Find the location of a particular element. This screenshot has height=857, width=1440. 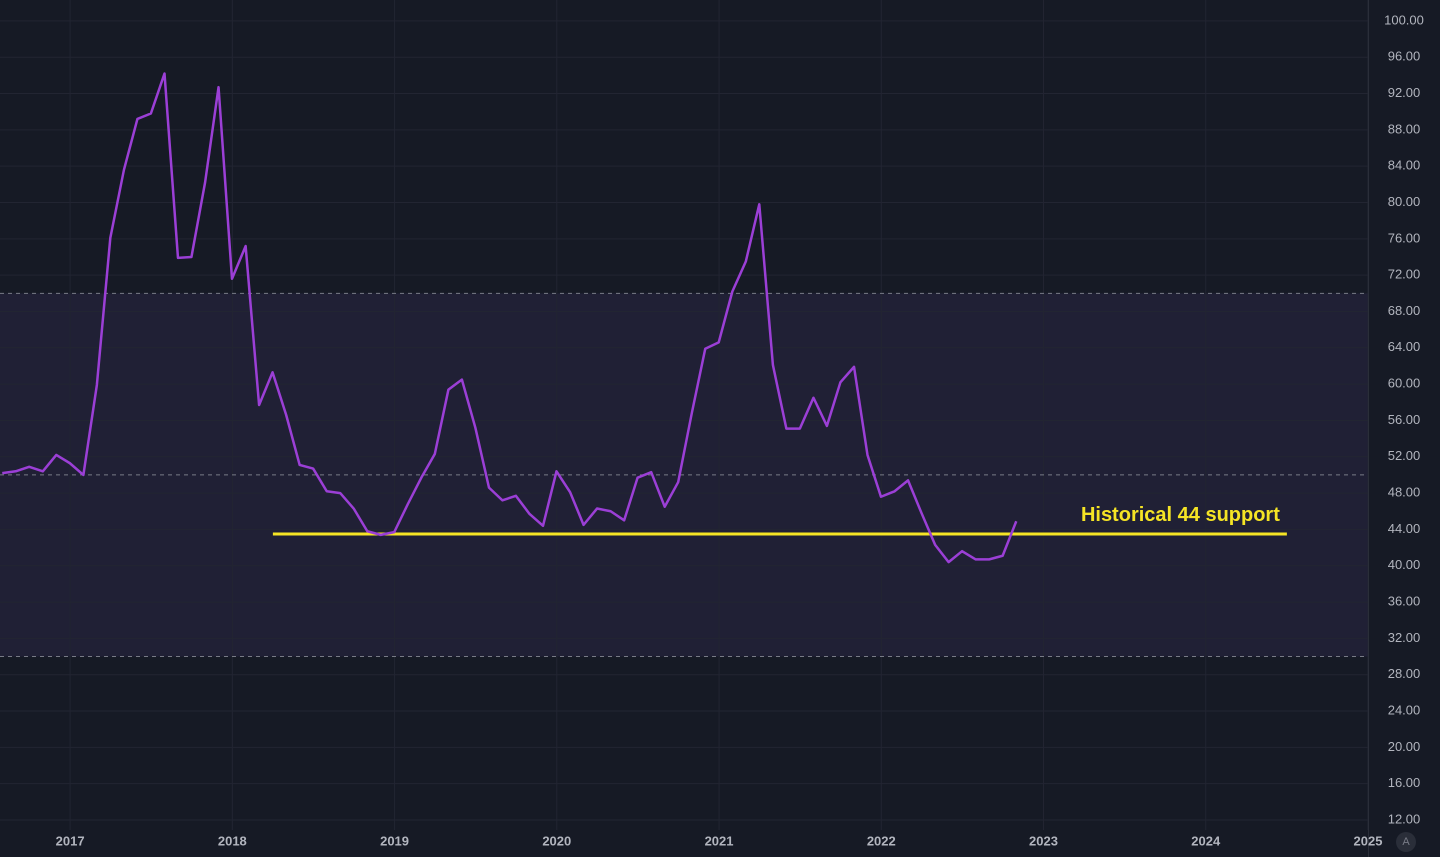

y-tick-label: 88.00 is located at coordinates (1404, 128).